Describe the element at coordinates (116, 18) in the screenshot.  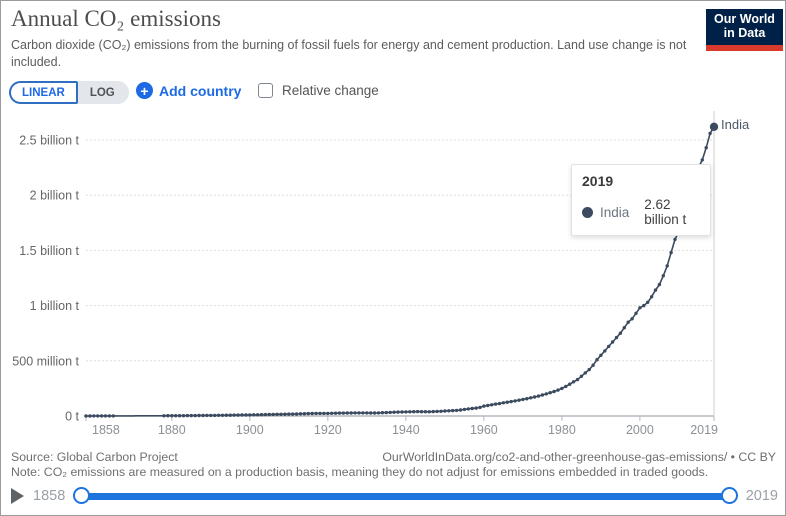
I see `page-title: Annual CO₂ emissions` at that location.